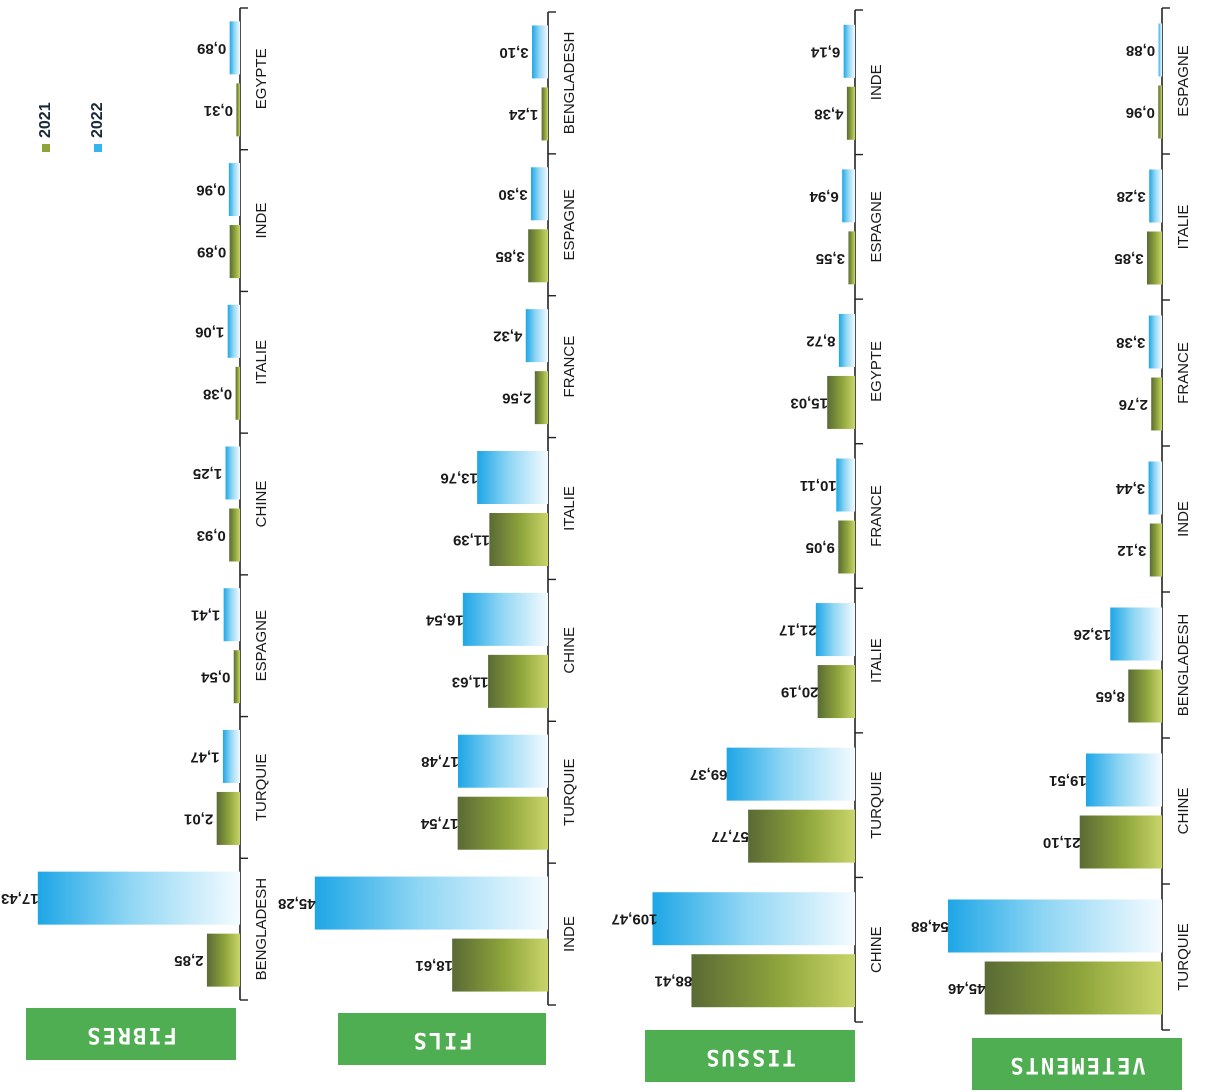 The width and height of the screenshot is (1208, 1092). I want to click on data-label: 2,56, so click(516, 398).